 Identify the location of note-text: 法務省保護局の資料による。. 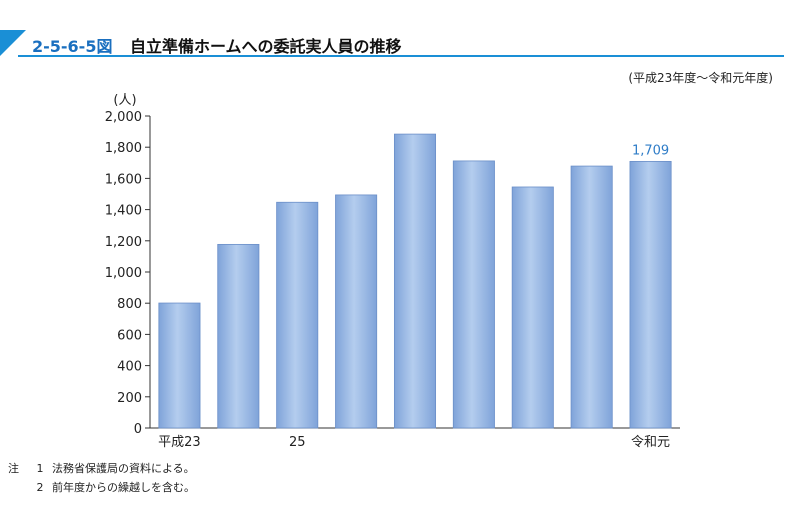
(123, 468).